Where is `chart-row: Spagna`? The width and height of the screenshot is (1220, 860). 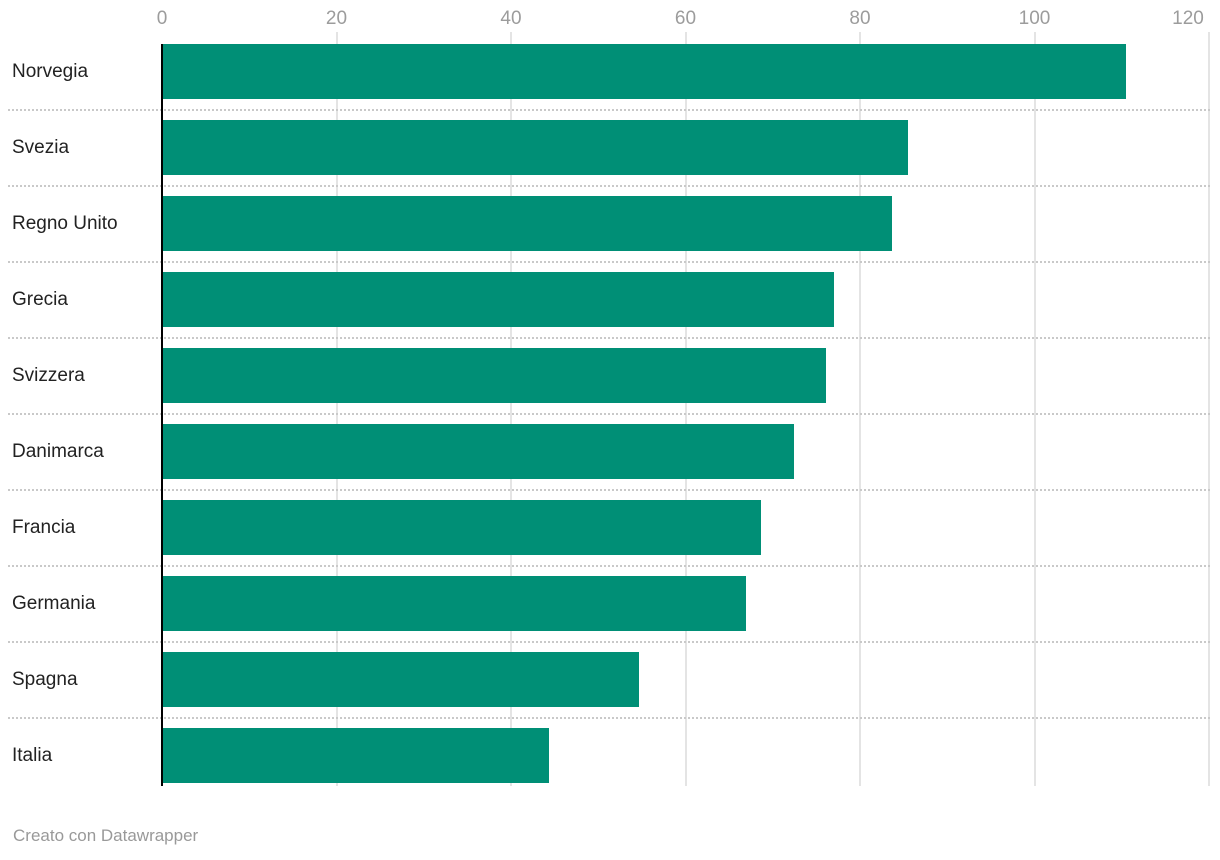 chart-row: Spagna is located at coordinates (610, 680).